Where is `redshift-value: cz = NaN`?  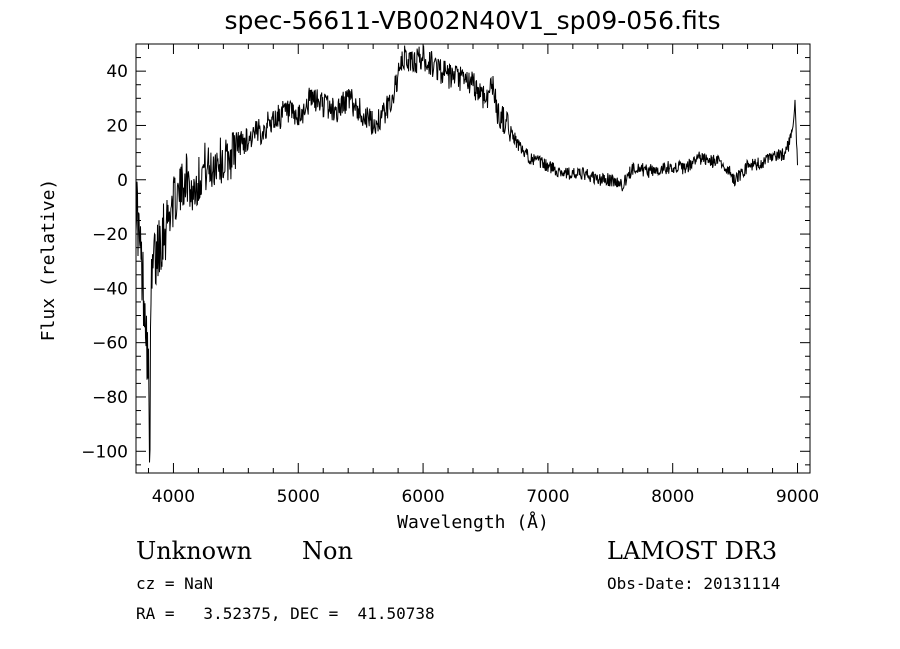
redshift-value: cz = NaN is located at coordinates (175, 583).